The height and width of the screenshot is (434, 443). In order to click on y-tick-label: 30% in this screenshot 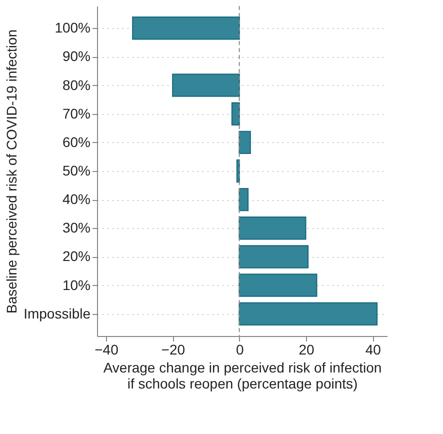, I will do `click(76, 228)`.